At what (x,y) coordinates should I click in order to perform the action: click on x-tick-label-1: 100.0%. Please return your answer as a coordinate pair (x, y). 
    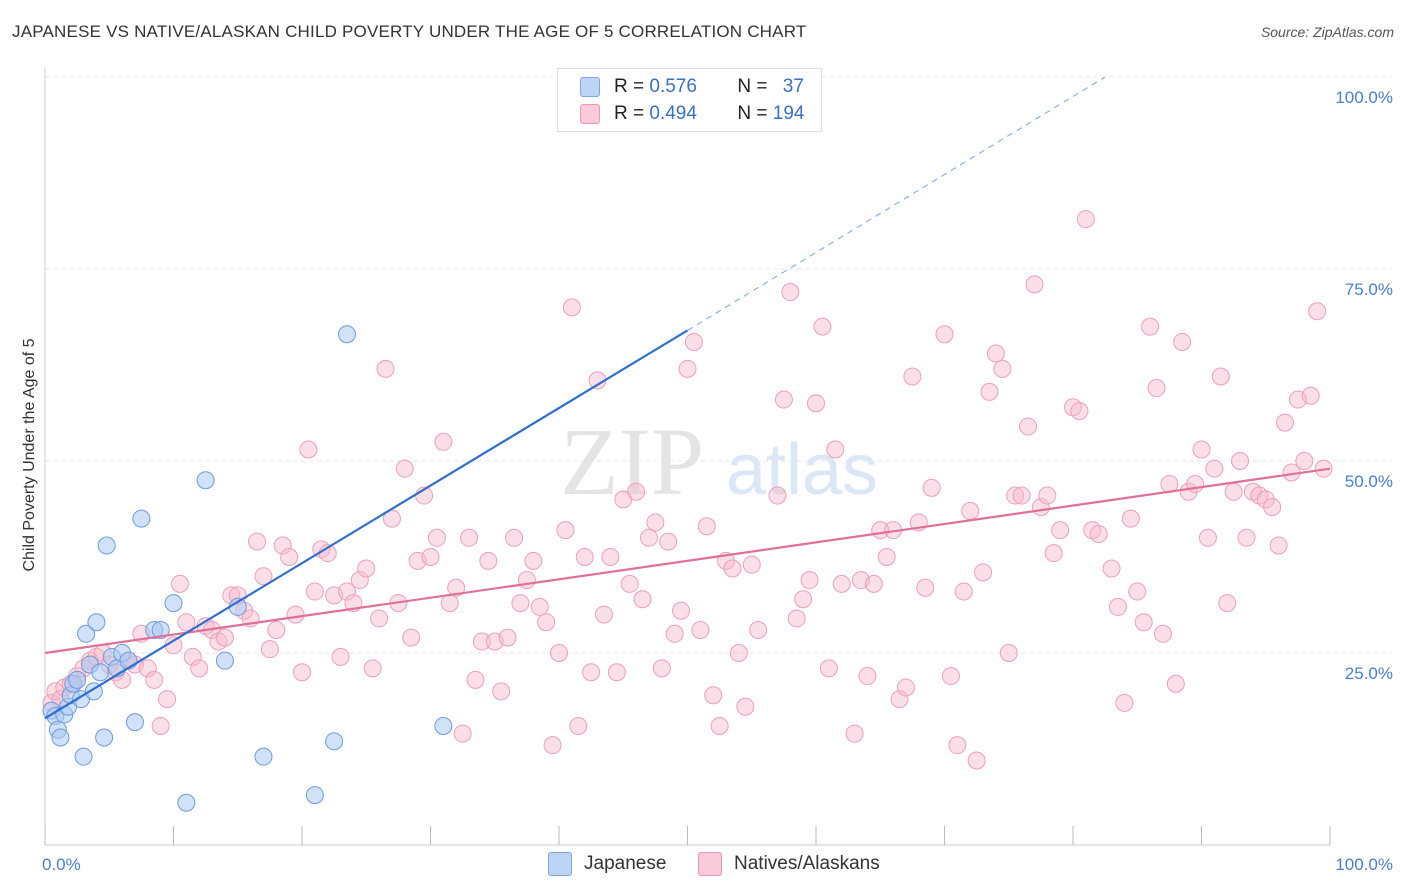
    Looking at the image, I should click on (1364, 864).